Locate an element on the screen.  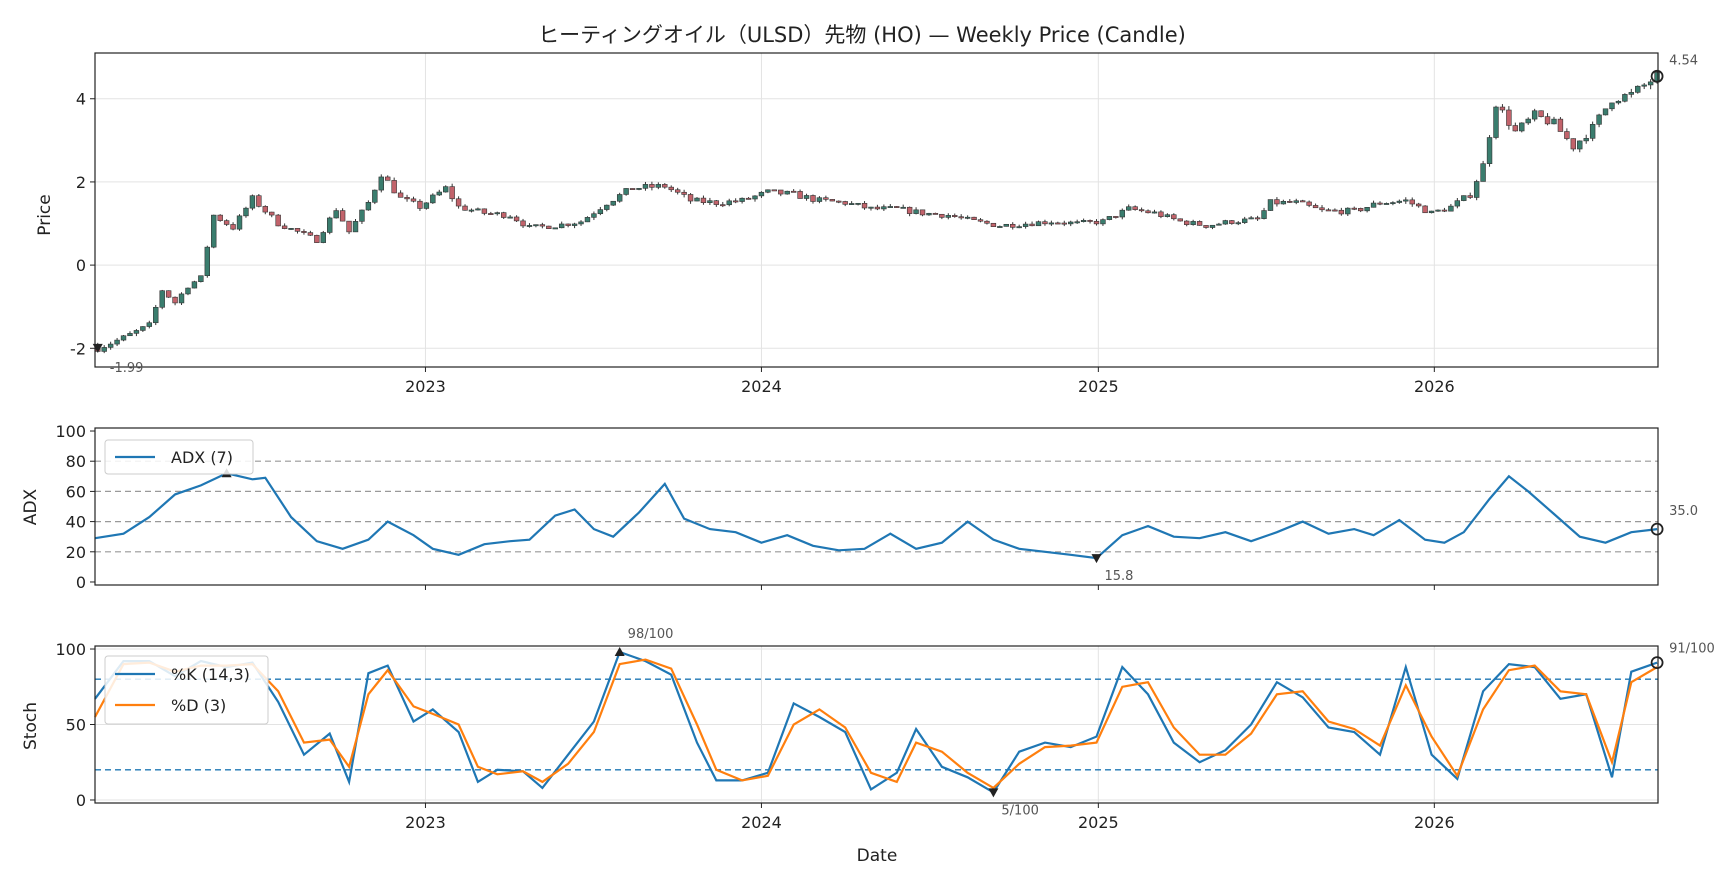
x-tick-label: 2024 is located at coordinates (761, 386).